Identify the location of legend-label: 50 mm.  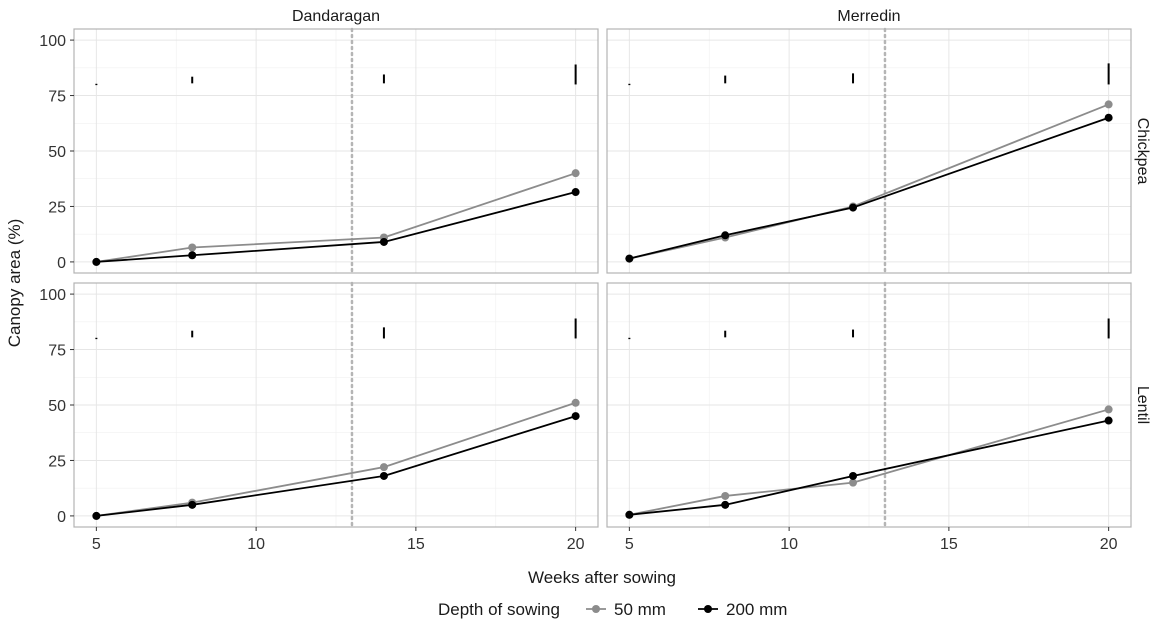
(640, 609).